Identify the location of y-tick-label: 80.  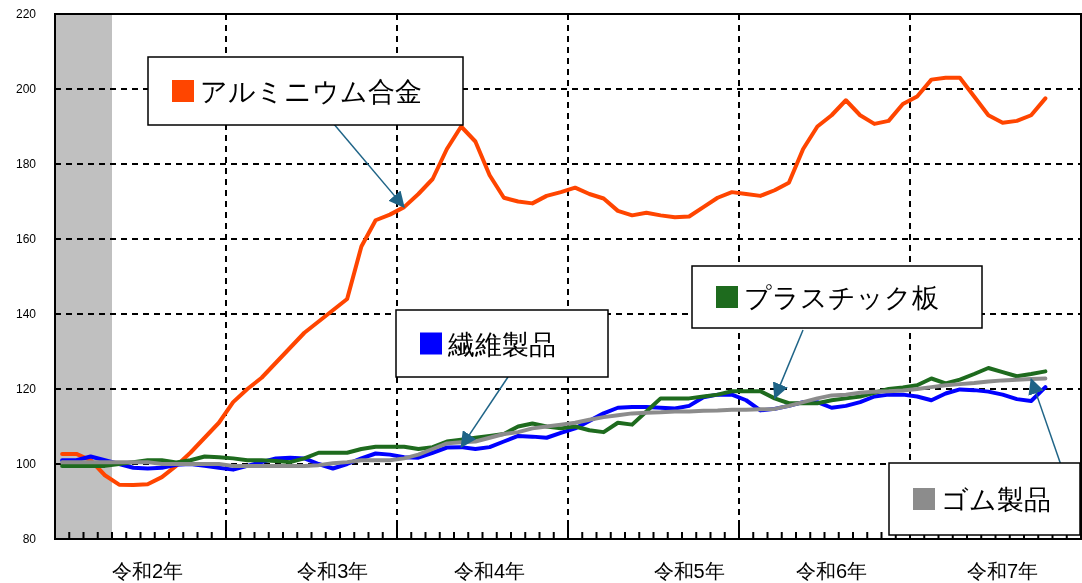
(29, 539).